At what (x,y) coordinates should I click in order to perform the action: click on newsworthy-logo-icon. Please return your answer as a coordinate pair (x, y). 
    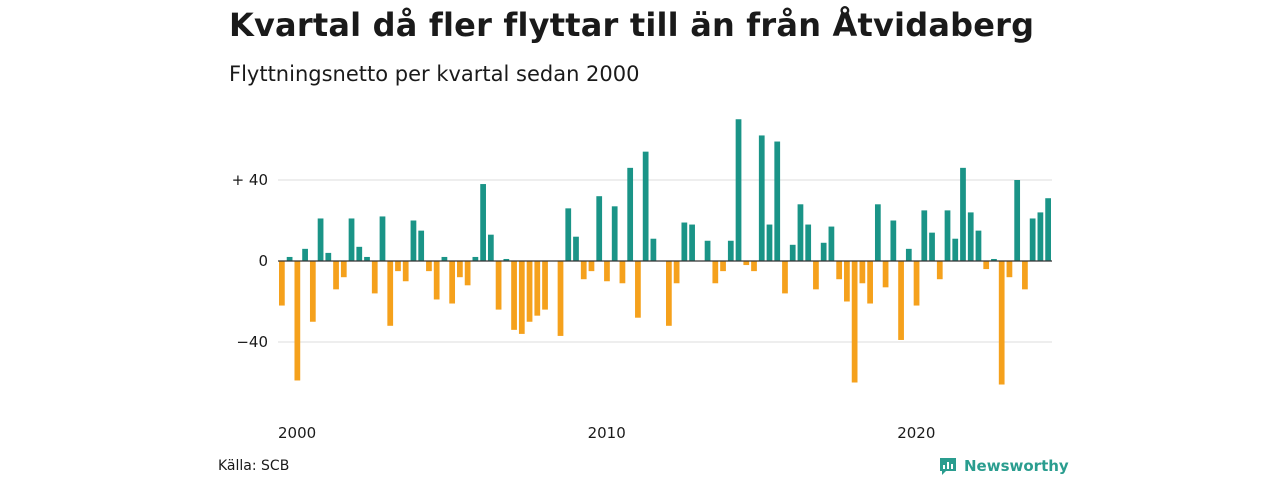
    Looking at the image, I should click on (948, 466).